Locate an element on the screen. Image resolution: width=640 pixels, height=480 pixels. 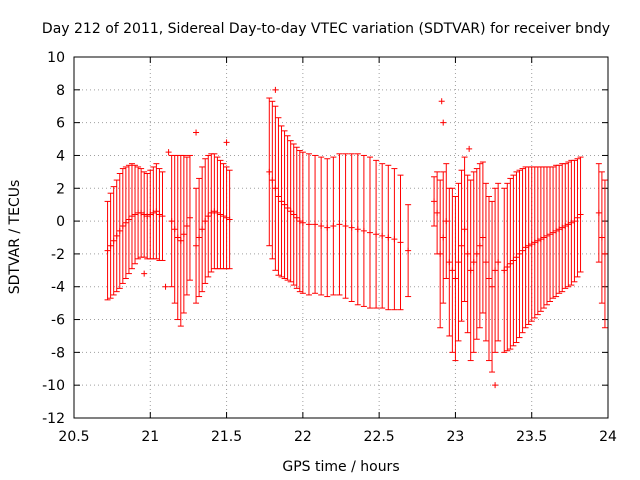
y-tick-label: -10 is located at coordinates (53, 386).